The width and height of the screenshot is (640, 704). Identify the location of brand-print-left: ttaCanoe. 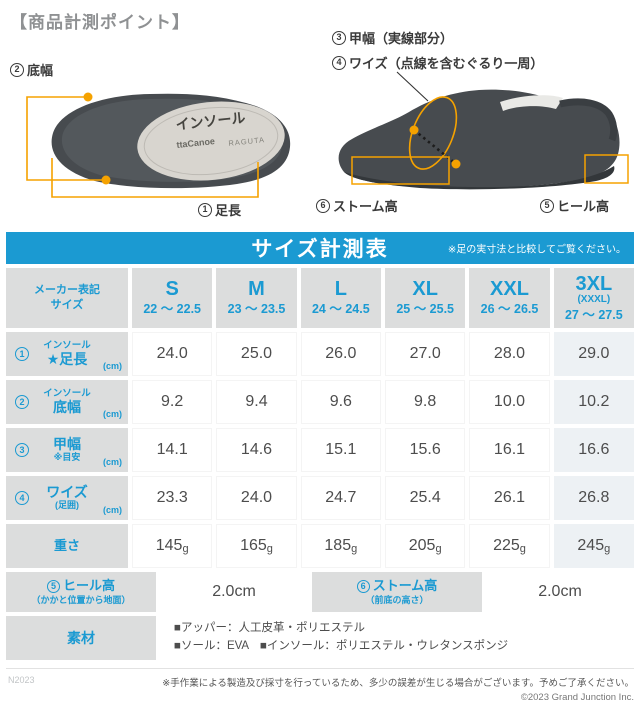
(195, 143).